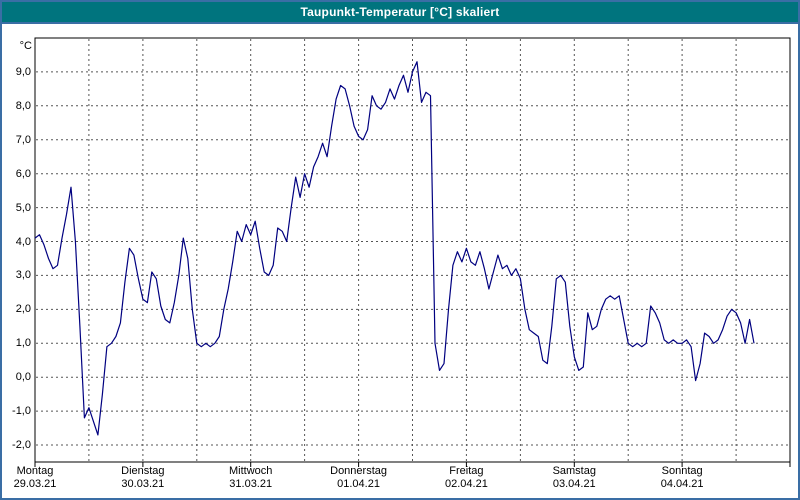  I want to click on day-name: Samstag, so click(574, 471).